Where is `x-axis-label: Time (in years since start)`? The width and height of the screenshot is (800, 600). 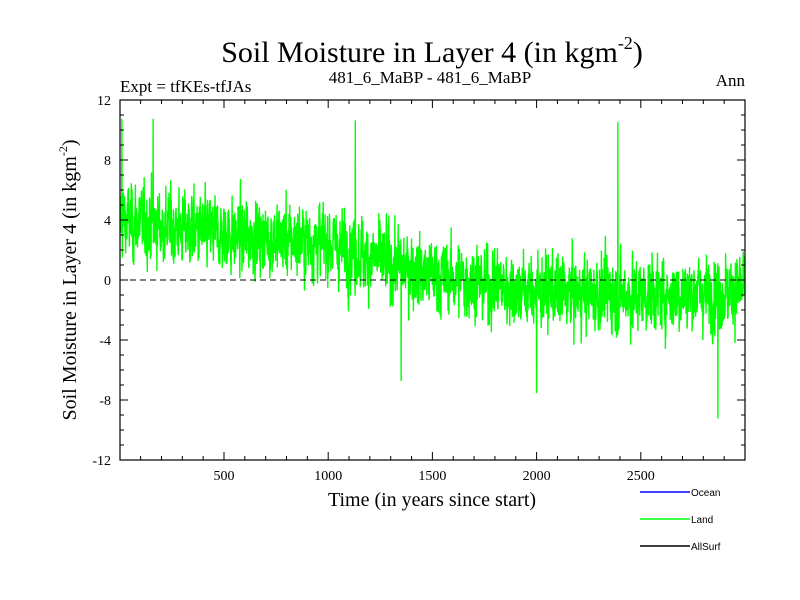
x-axis-label: Time (in years since start) is located at coordinates (432, 500).